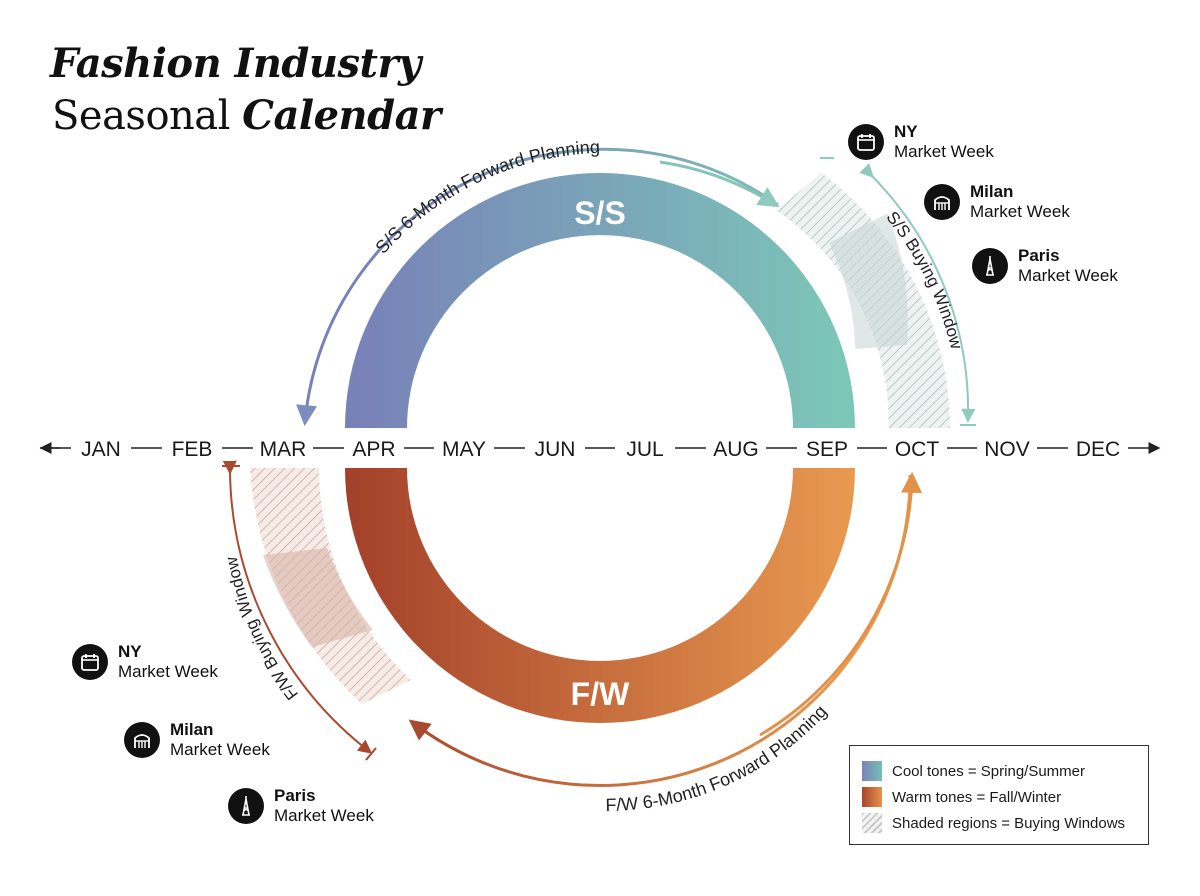  I want to click on month-label-nov: NOV, so click(1007, 449).